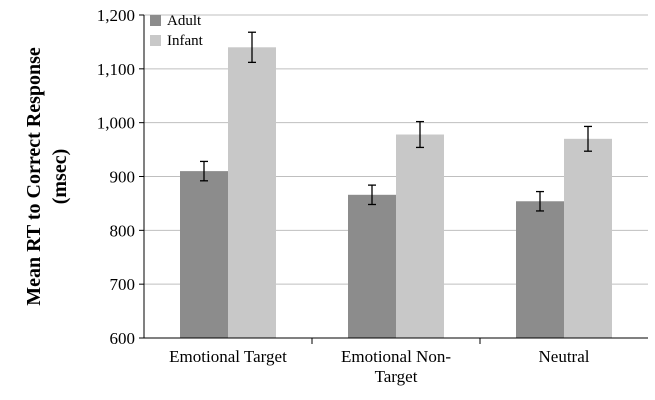  I want to click on legend-swatch-adult, so click(155, 20).